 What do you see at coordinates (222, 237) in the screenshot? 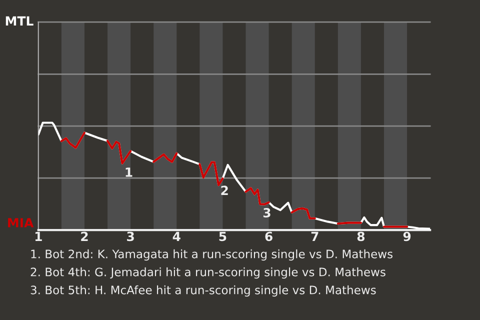
I see `x-tick-label: 5` at bounding box center [222, 237].